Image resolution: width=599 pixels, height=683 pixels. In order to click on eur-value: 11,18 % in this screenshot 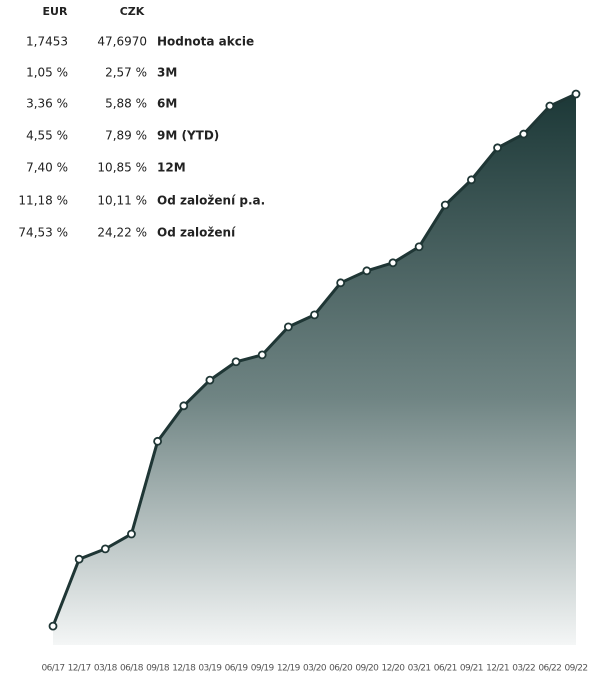, I will do `click(43, 201)`.